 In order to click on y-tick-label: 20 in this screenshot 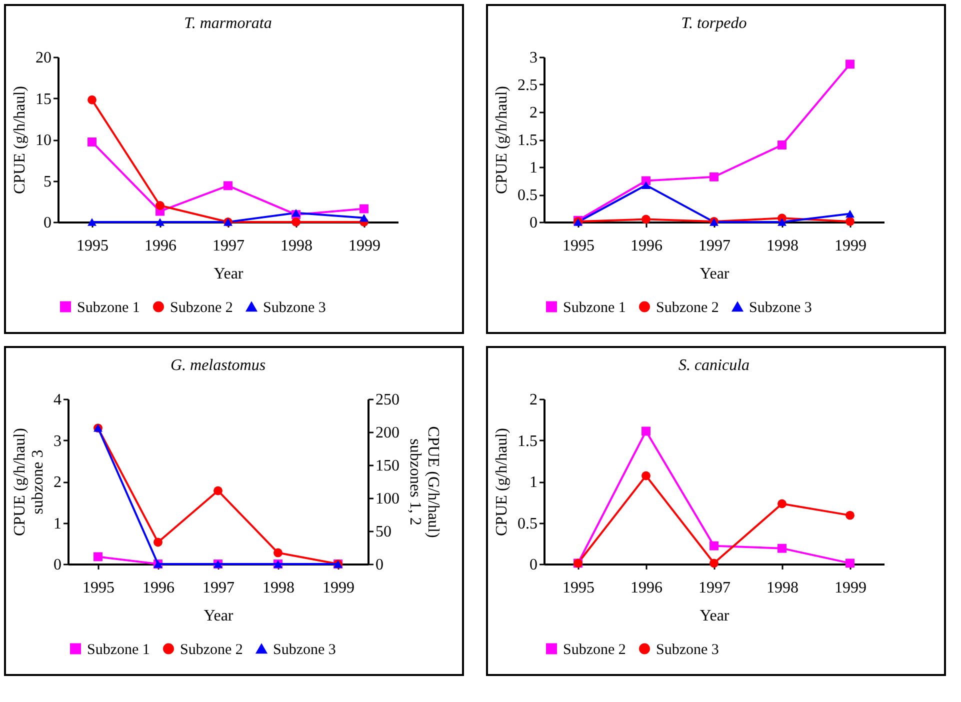, I will do `click(44, 58)`.